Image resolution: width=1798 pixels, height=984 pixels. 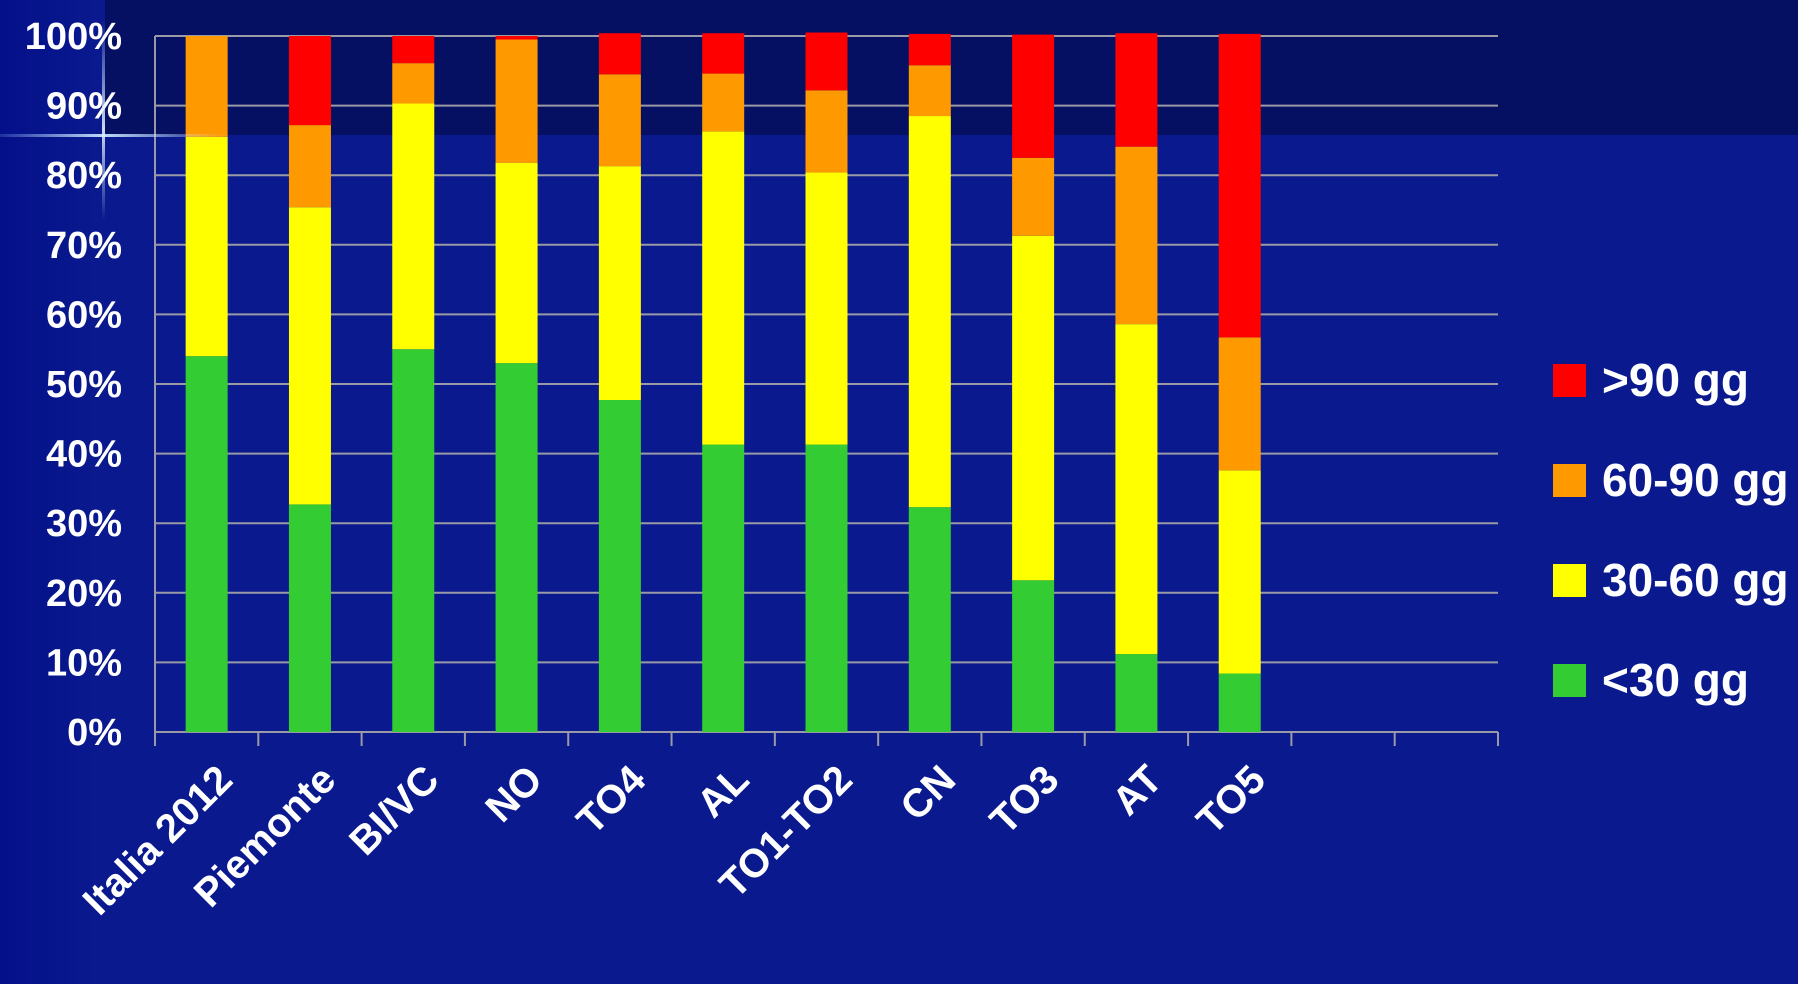 What do you see at coordinates (1025, 800) in the screenshot?
I see `x-category-label: TO3` at bounding box center [1025, 800].